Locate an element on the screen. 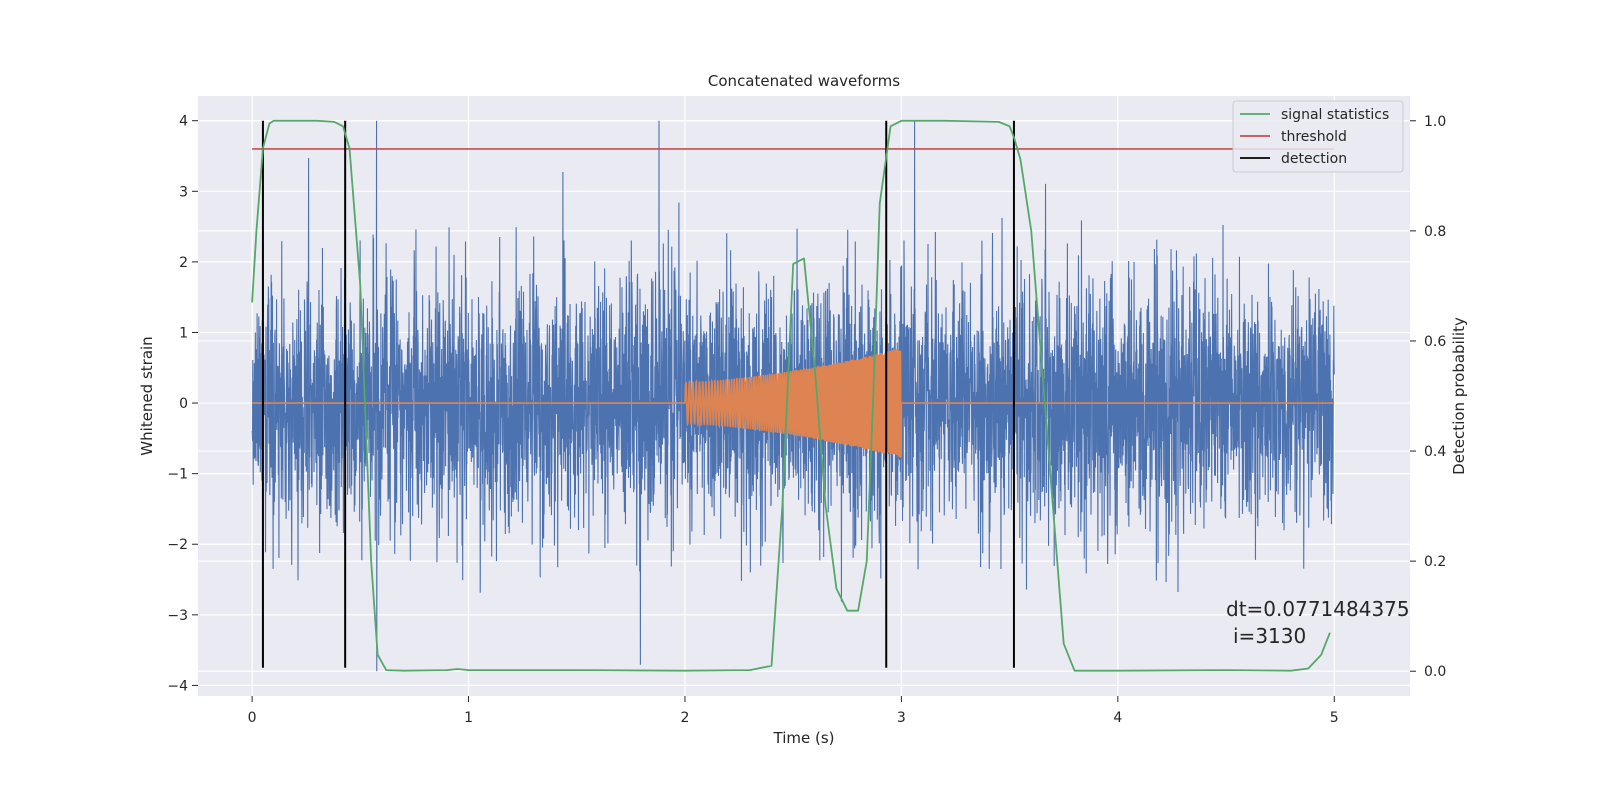  y2-axis-label: Detection probability is located at coordinates (1459, 396).